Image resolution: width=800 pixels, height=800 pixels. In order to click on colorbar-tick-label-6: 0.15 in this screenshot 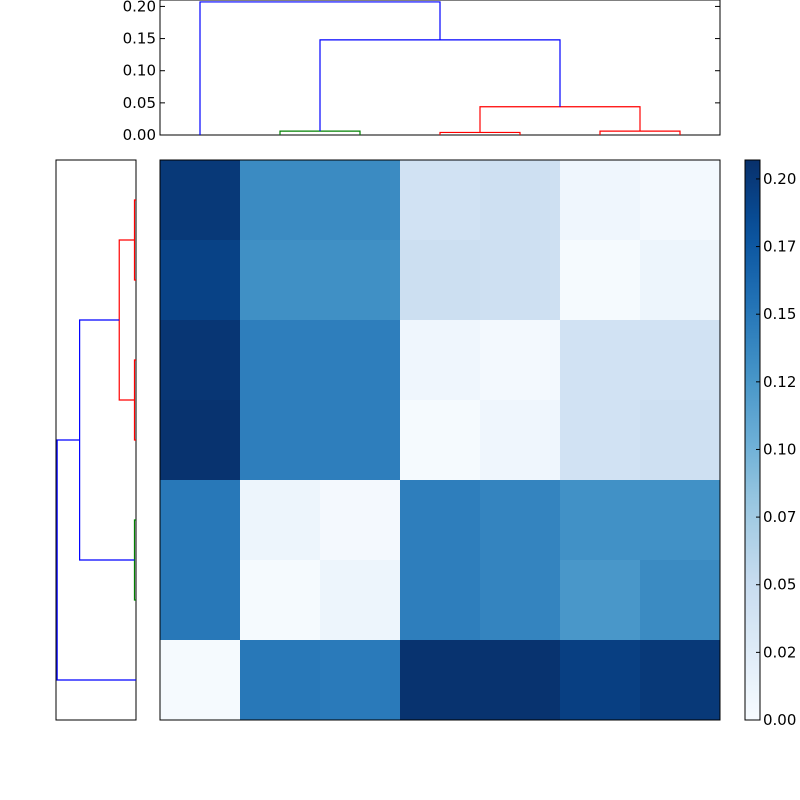, I will do `click(779, 314)`.